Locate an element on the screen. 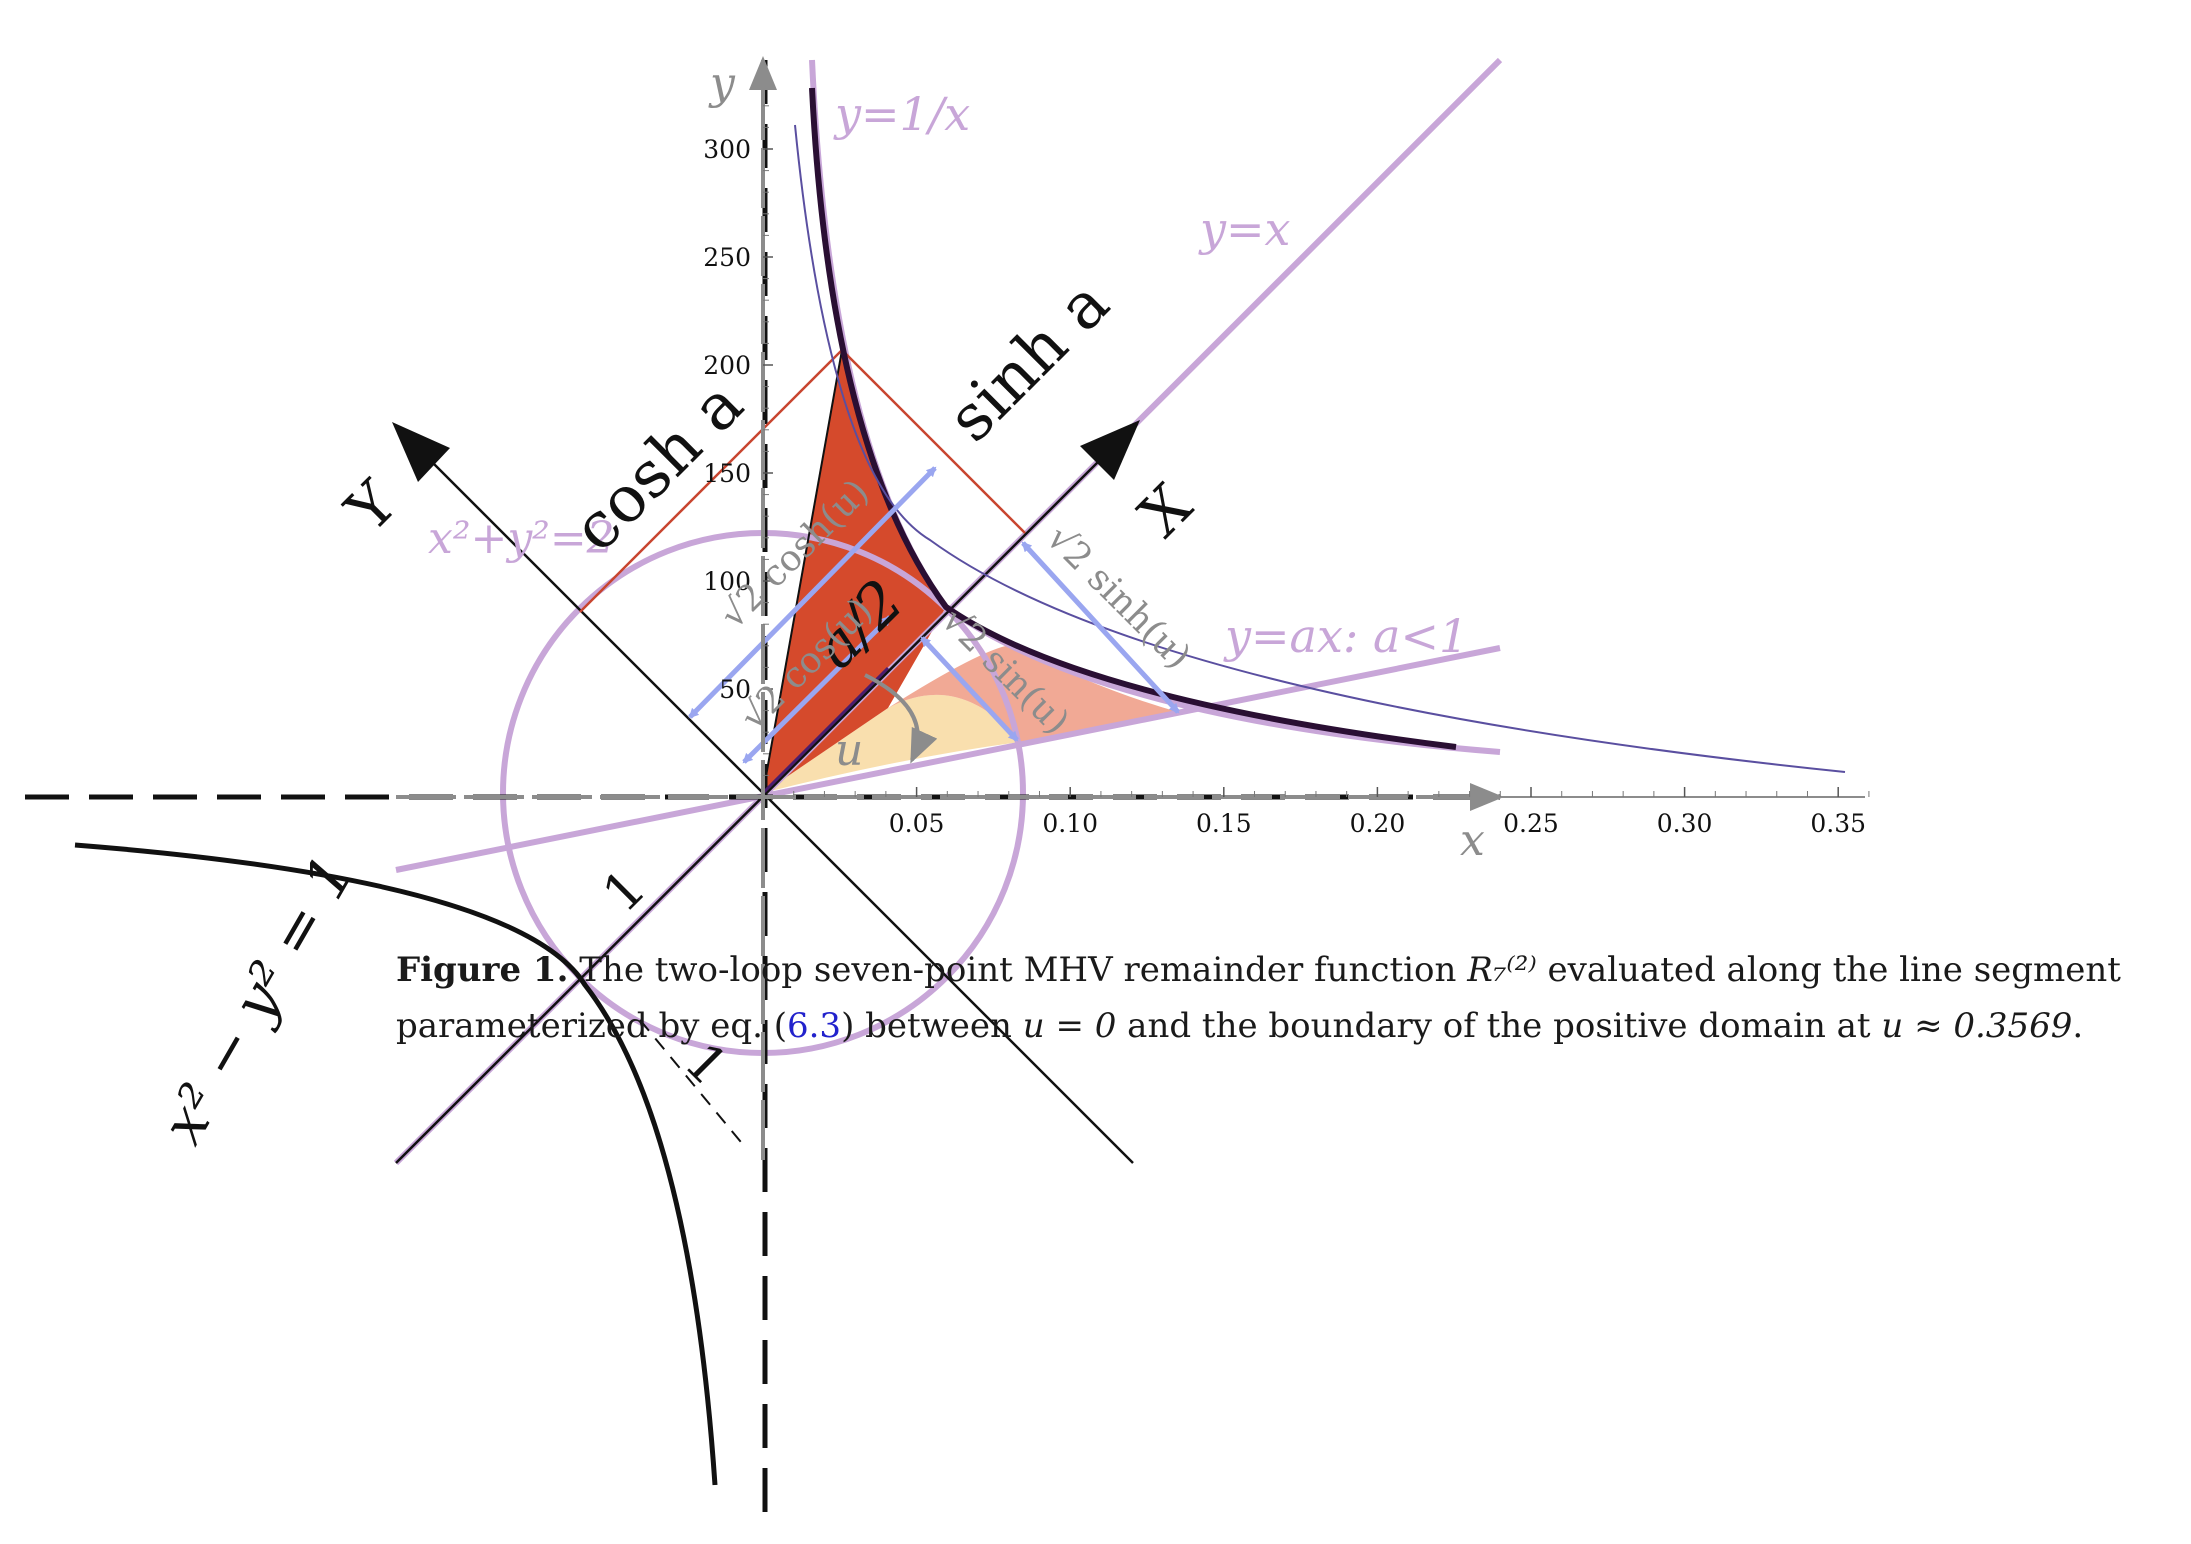 The height and width of the screenshot is (1544, 2191). arrow-sqrt2-cos-u is located at coordinates (817, 689).